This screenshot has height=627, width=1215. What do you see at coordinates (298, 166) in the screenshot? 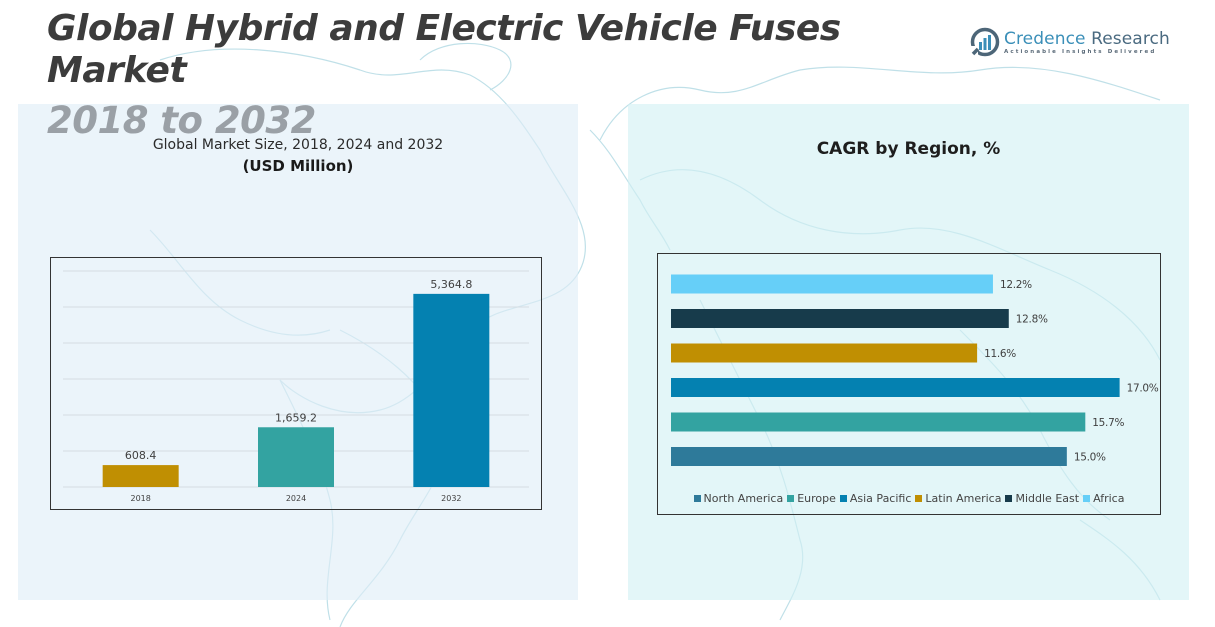
I see `market-size-unit: (USD Million)` at bounding box center [298, 166].